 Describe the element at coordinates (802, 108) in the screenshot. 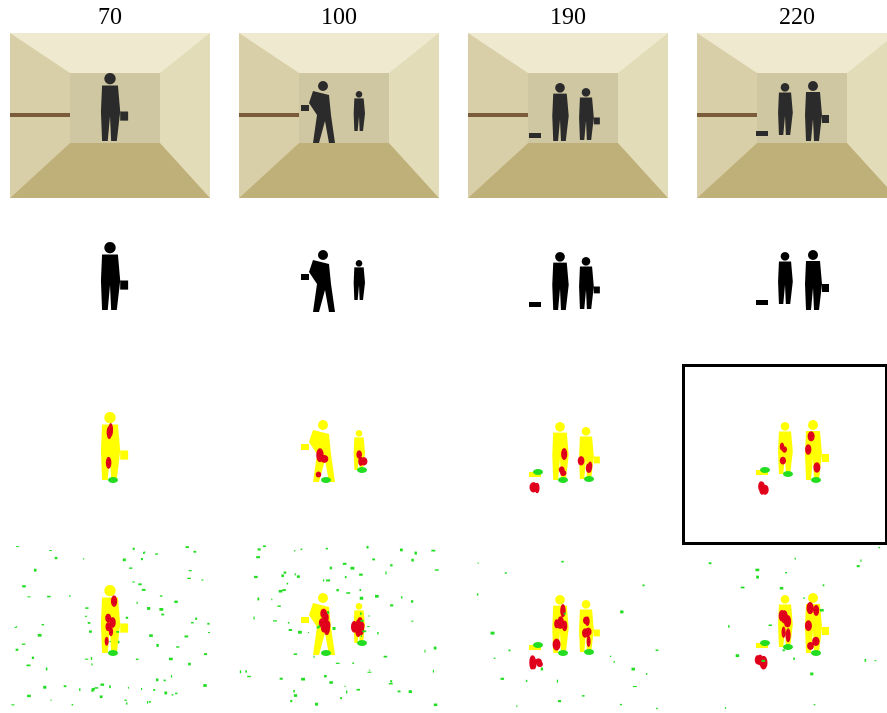

I see `corridor-end` at that location.